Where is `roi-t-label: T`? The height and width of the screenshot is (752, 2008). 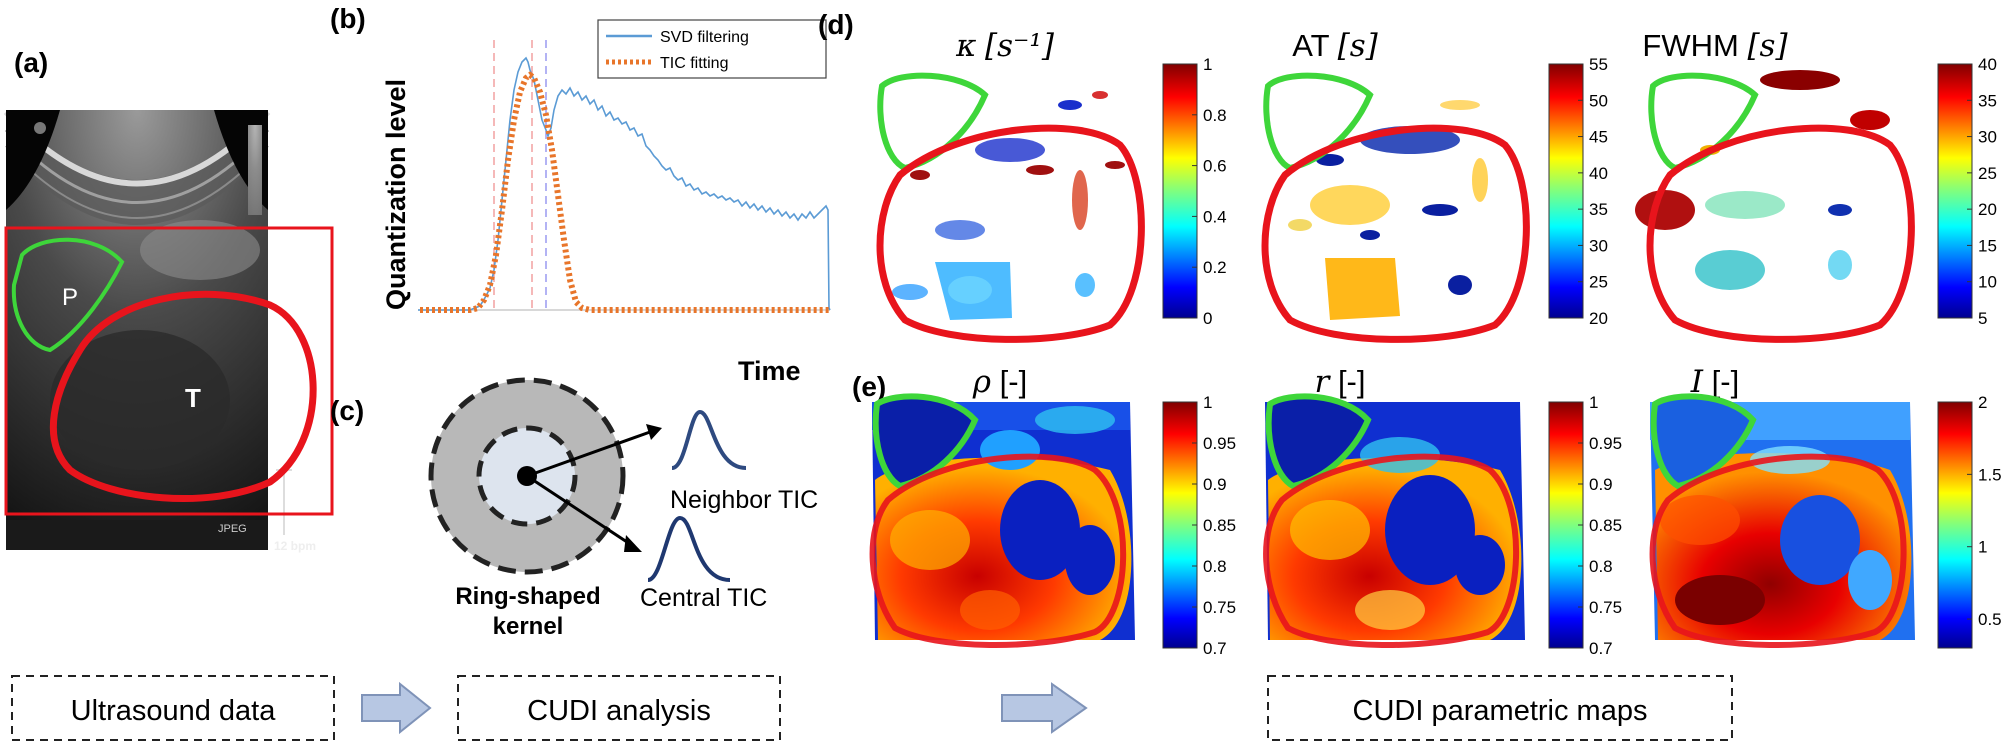 roi-t-label: T is located at coordinates (193, 398).